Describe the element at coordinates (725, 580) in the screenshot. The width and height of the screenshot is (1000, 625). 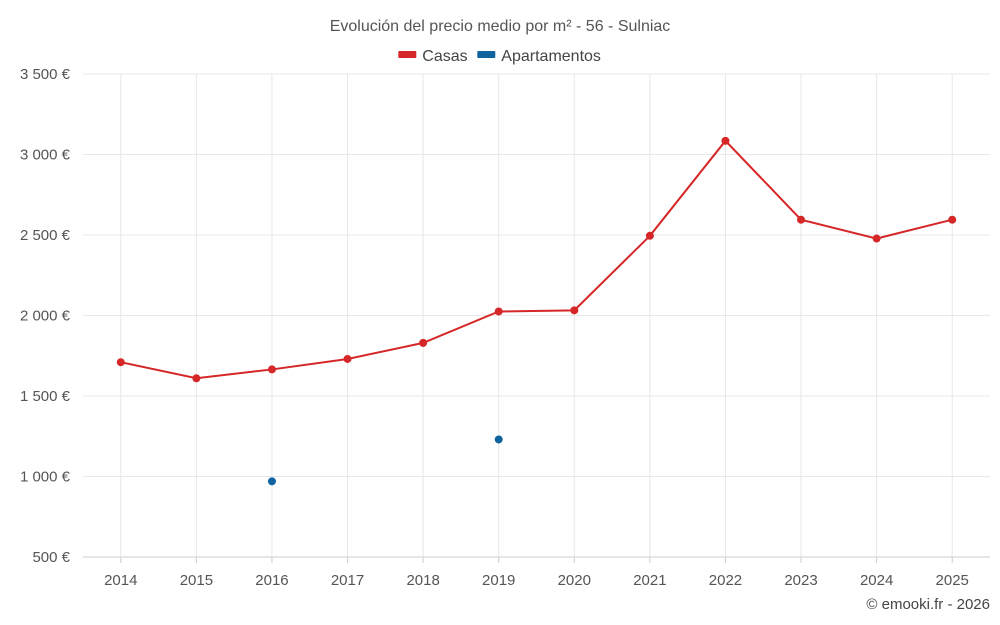
I see `x-tick-label: 2022` at that location.